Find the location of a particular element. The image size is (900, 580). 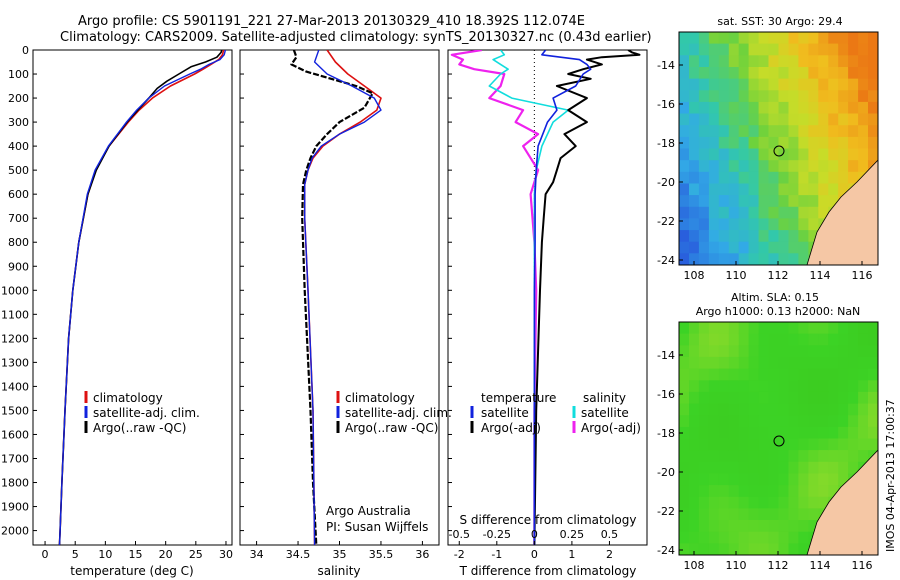

temperature-xlabel: temperature (deg C) is located at coordinates (131, 571).